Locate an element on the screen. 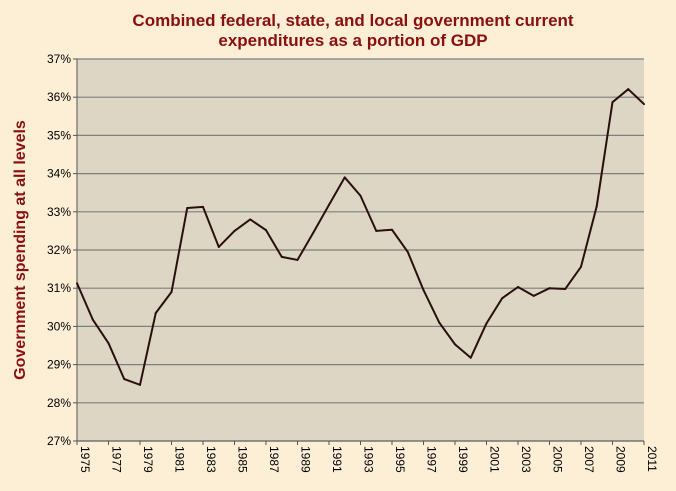 This screenshot has height=491, width=676. x-tick-label: 1999 is located at coordinates (463, 459).